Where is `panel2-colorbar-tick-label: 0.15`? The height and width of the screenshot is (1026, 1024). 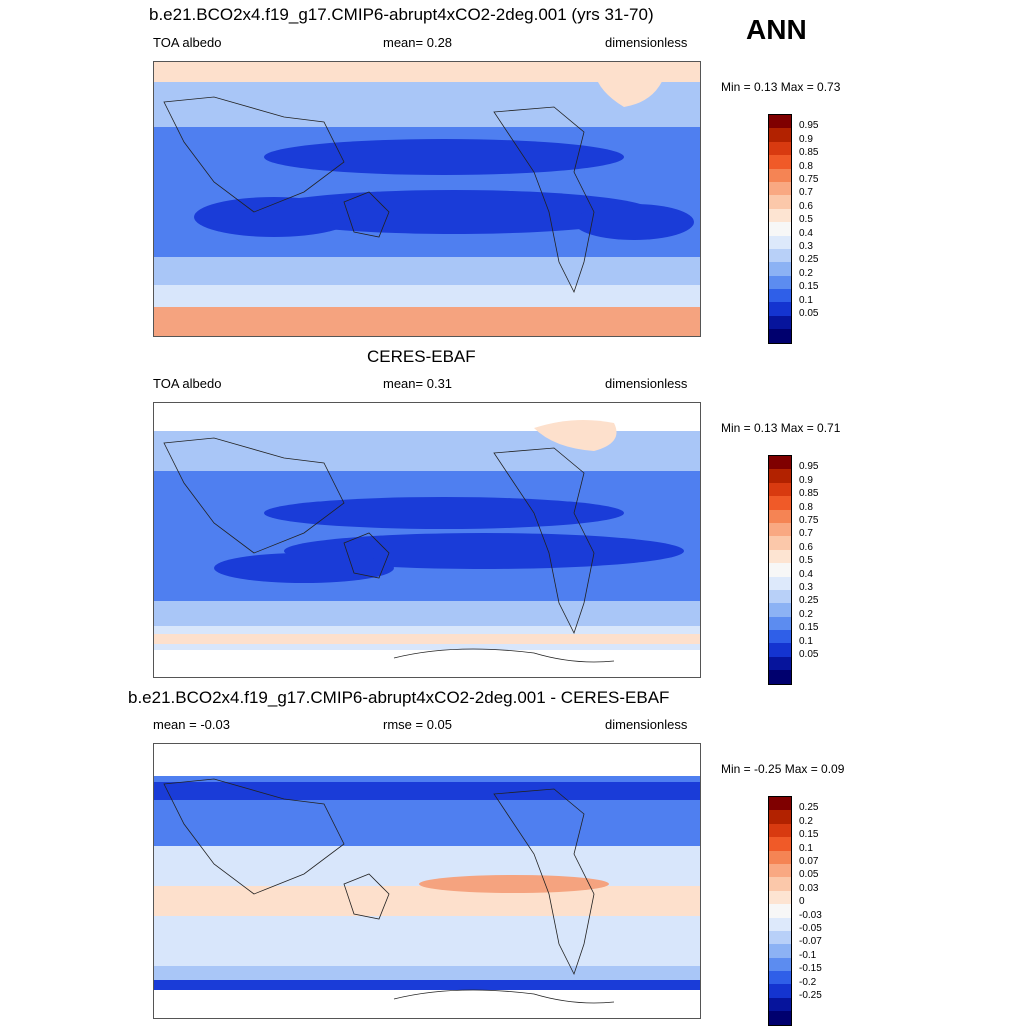
panel2-colorbar-tick-label: 0.15 is located at coordinates (809, 628).